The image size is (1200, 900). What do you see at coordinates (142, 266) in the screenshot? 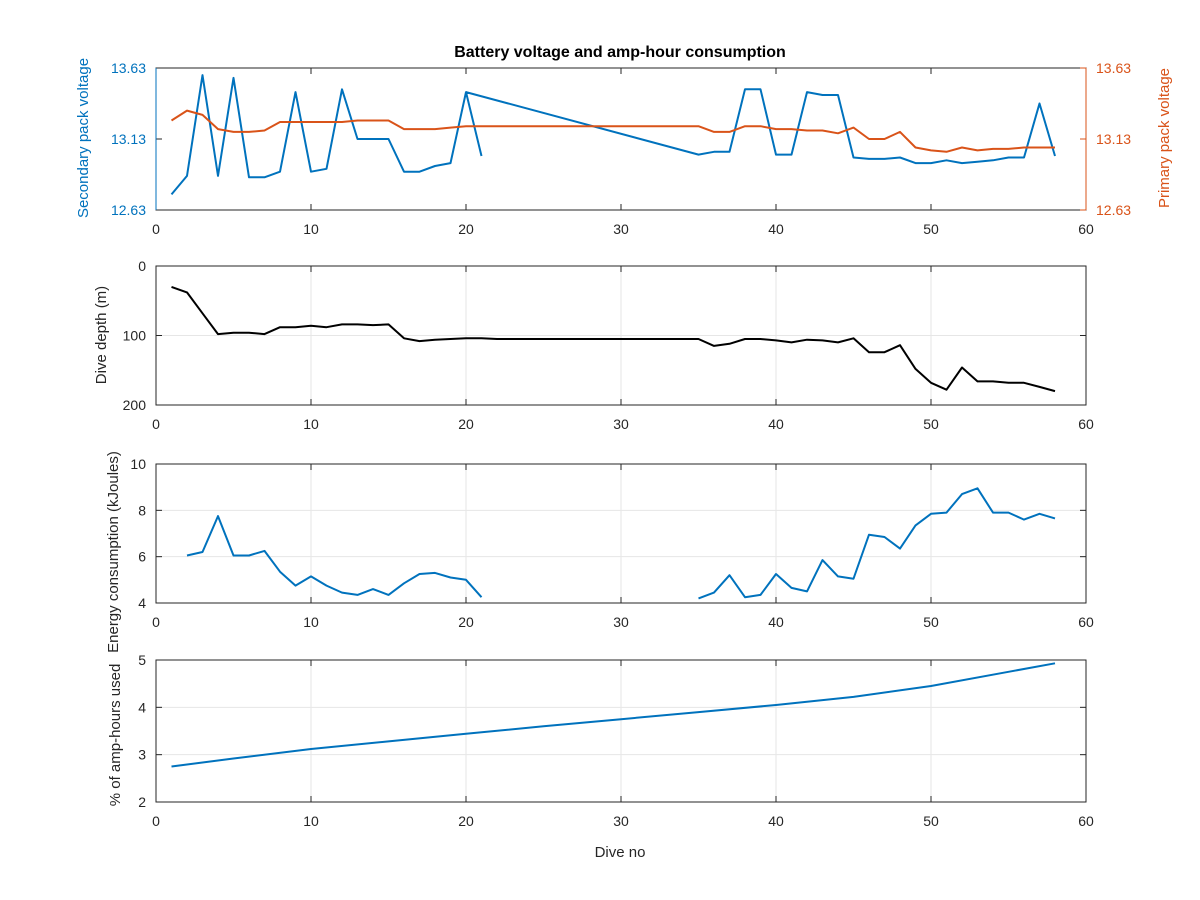
I see `y-tick-label: 0` at bounding box center [142, 266].